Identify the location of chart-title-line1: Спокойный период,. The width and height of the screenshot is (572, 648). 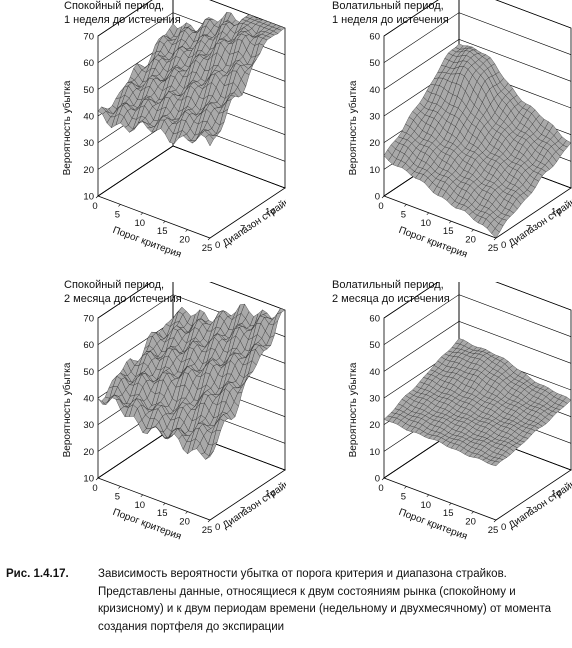
(114, 285).